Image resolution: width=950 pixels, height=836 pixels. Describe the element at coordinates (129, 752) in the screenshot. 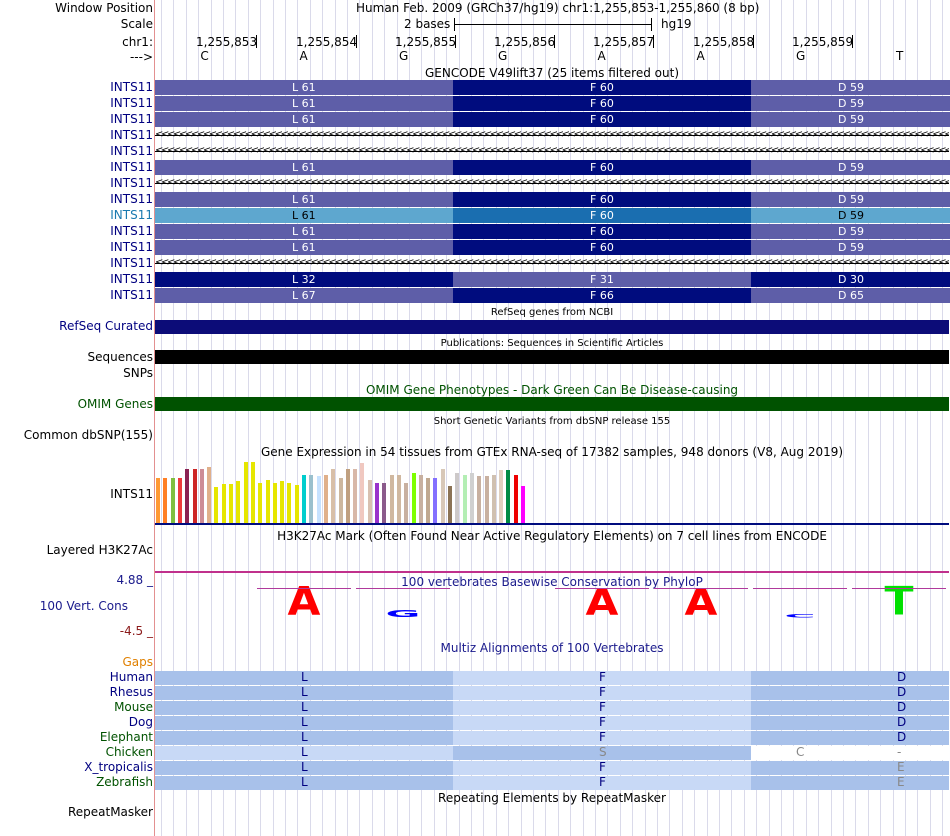

I see `species-label: Chicken` at that location.